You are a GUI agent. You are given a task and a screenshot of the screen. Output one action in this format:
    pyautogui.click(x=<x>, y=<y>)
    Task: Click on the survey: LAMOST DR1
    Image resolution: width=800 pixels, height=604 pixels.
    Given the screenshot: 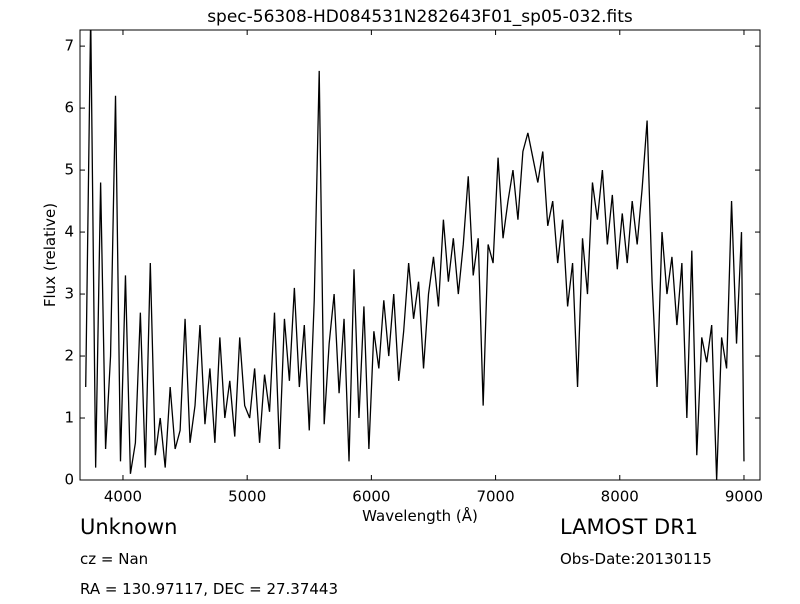 What is the action you would take?
    pyautogui.click(x=629, y=527)
    